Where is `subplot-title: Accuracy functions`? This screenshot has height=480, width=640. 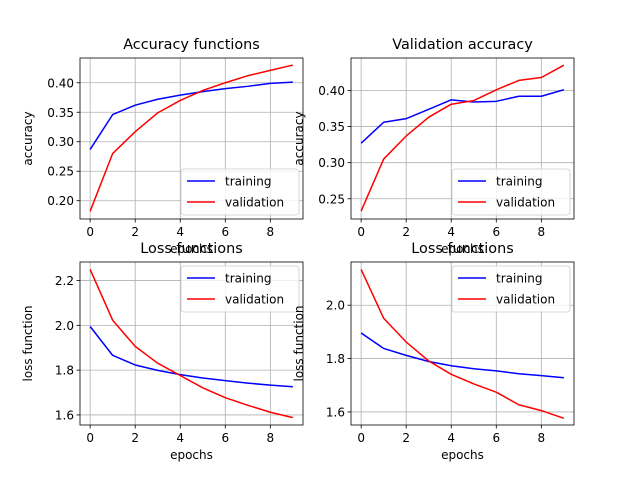
subplot-title: Accuracy functions is located at coordinates (191, 45).